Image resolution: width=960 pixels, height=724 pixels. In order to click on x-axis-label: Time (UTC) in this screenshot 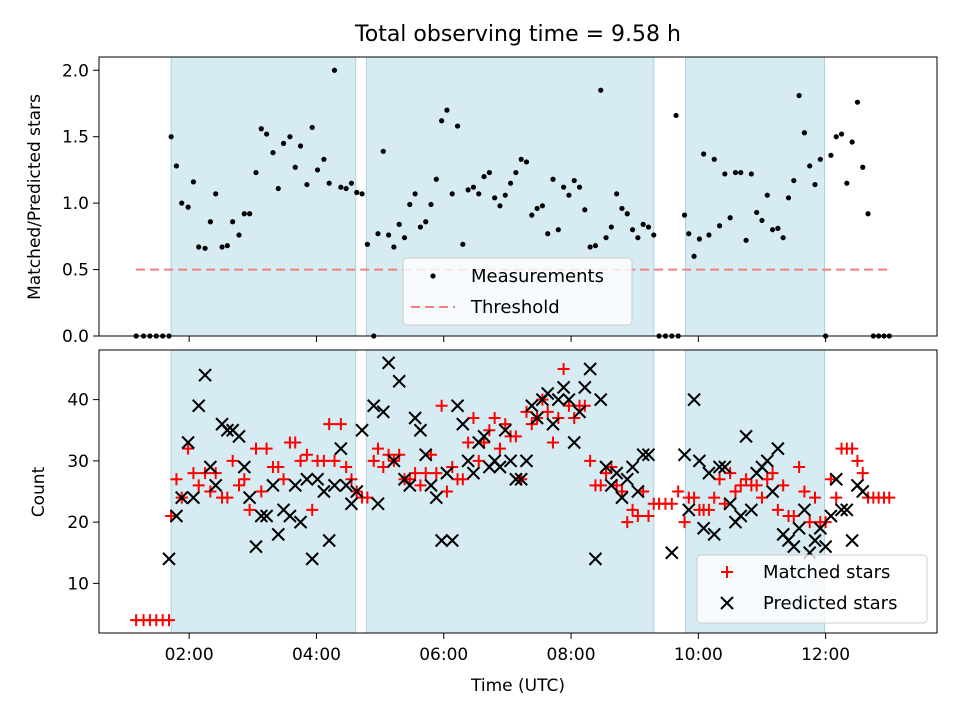, I will do `click(517, 686)`.